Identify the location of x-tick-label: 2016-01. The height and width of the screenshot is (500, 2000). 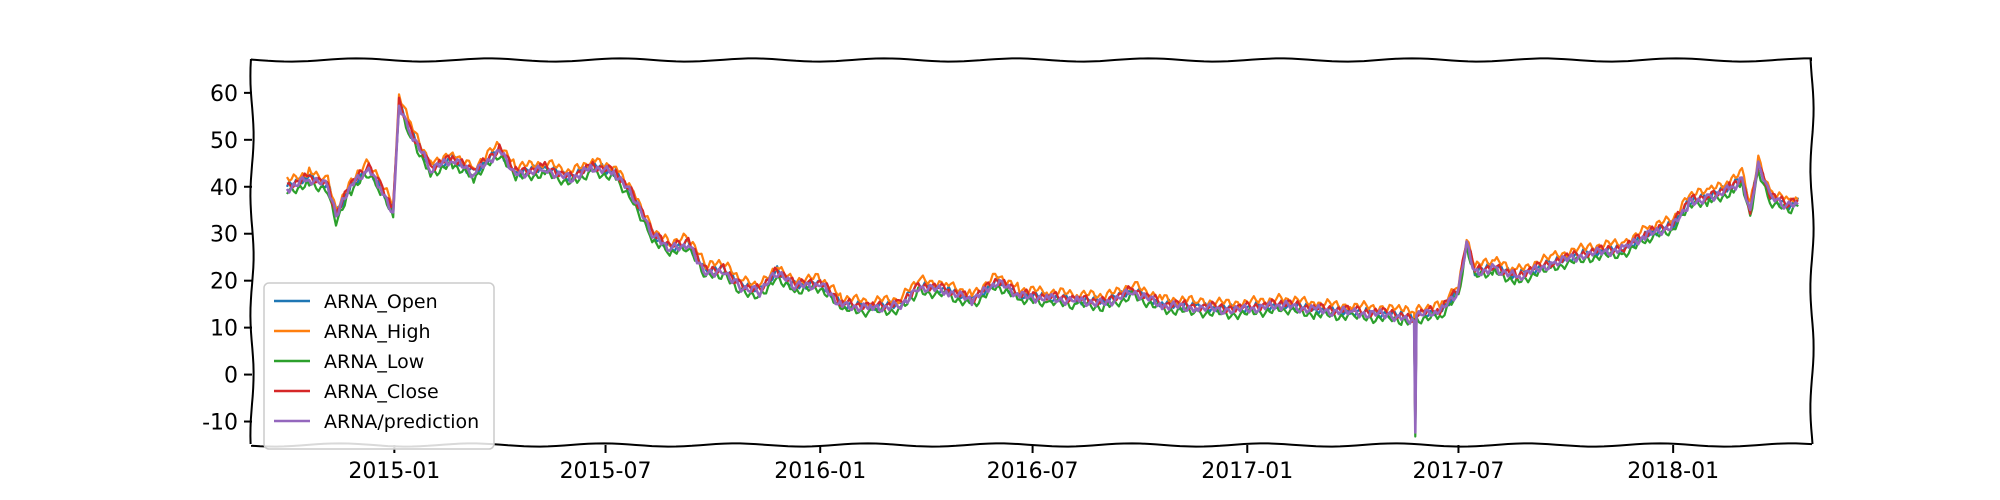
(820, 471).